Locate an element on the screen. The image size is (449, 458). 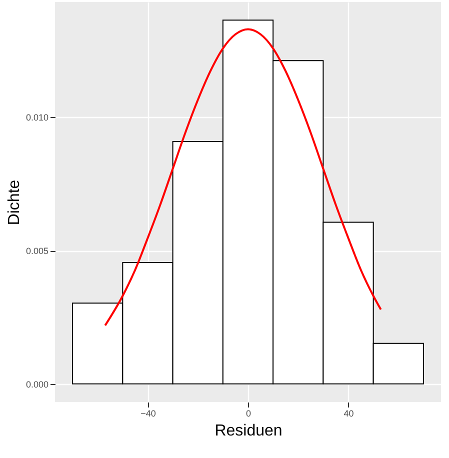
y-tick-label: 0.000 is located at coordinates (37, 384).